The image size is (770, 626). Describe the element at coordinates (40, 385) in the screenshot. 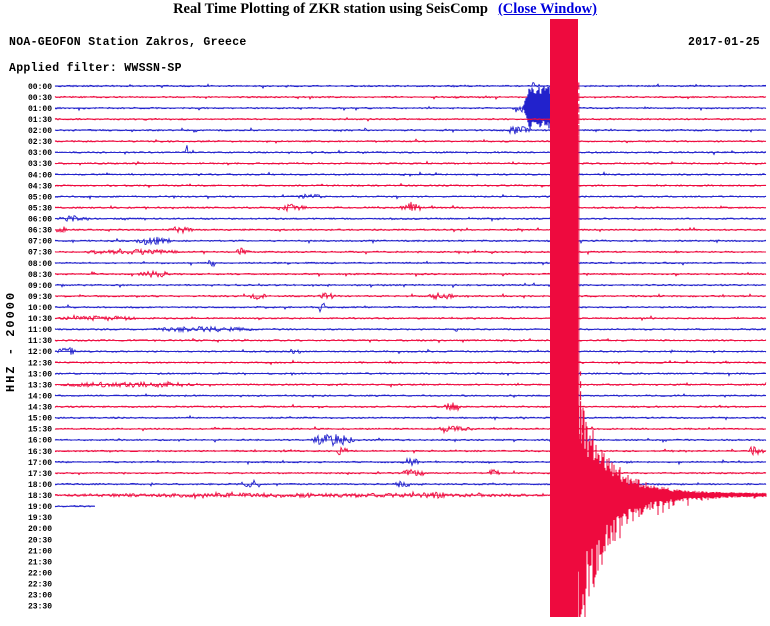

I see `time-label: 13:30` at that location.